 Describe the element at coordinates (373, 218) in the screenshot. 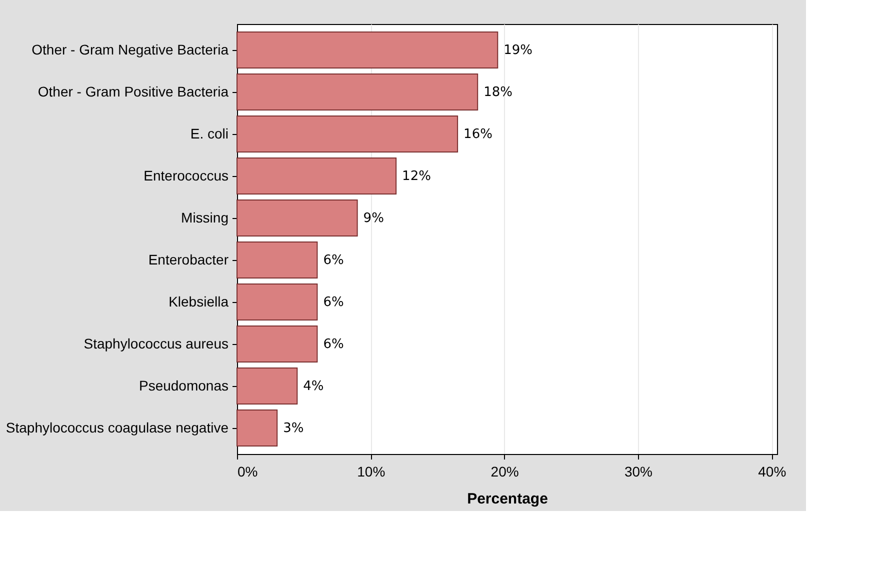

I see `data-label: 9%` at that location.